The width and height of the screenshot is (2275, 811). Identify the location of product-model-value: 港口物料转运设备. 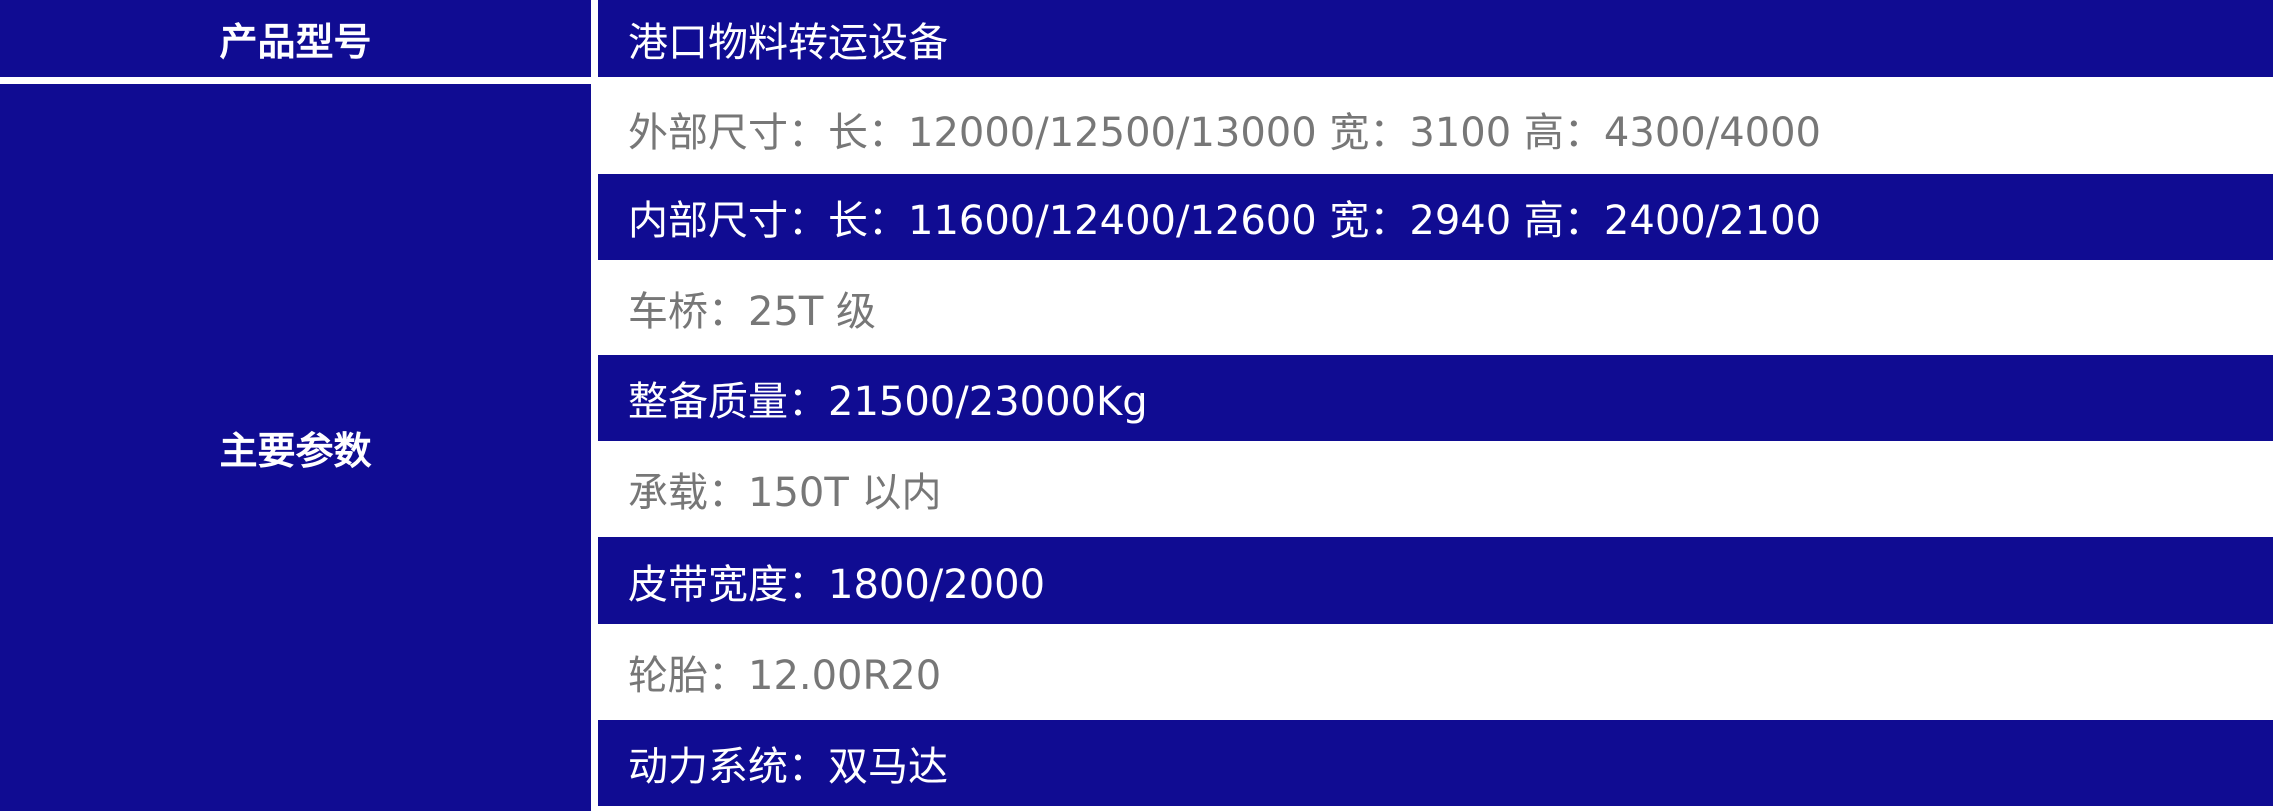
(1435, 38).